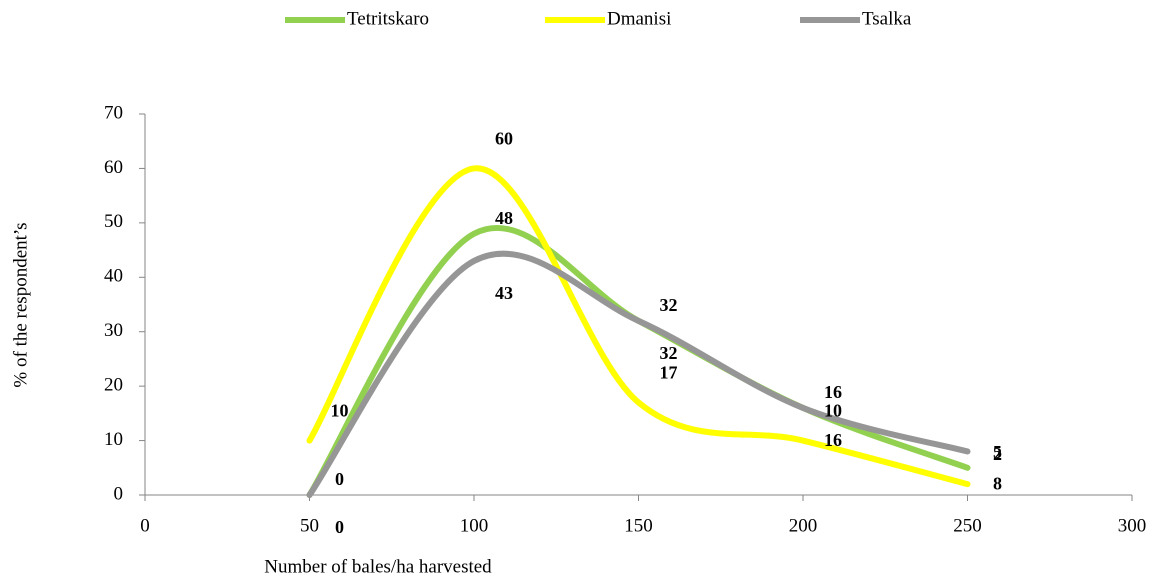 This screenshot has height=582, width=1173. I want to click on x-tick-label: 200, so click(803, 525).